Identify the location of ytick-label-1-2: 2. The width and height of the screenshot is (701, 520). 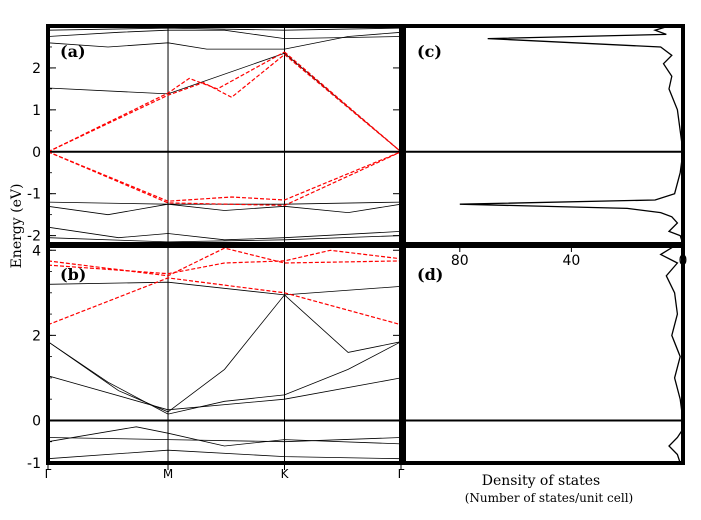
(36, 336).